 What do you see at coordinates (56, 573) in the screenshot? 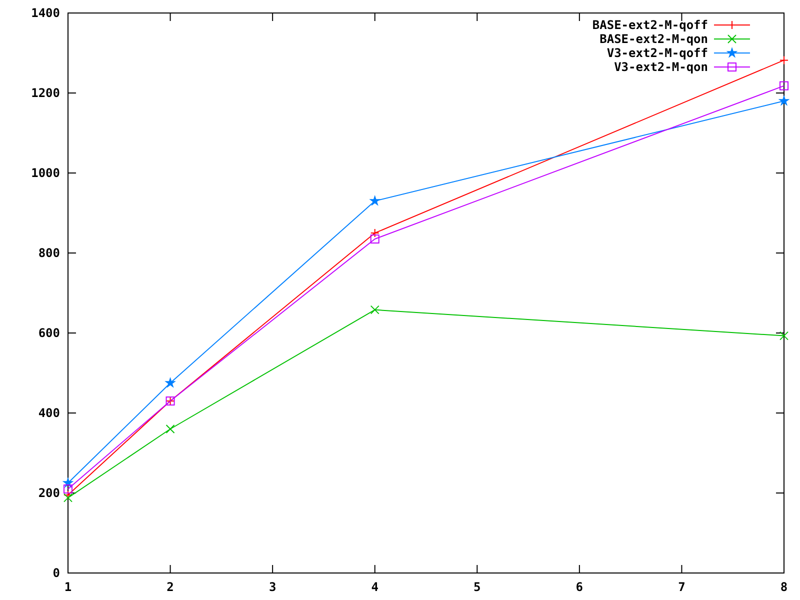
I see `y-tick-label: 0` at bounding box center [56, 573].